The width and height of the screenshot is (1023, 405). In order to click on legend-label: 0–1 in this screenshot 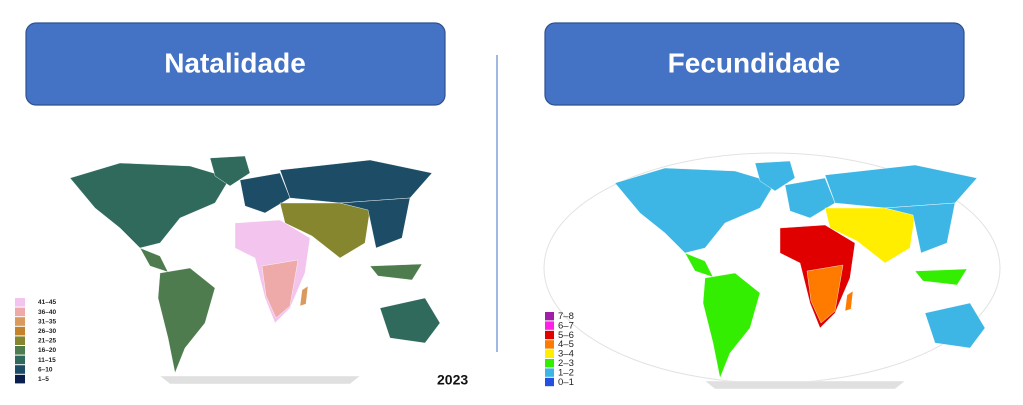, I will do `click(566, 382)`.